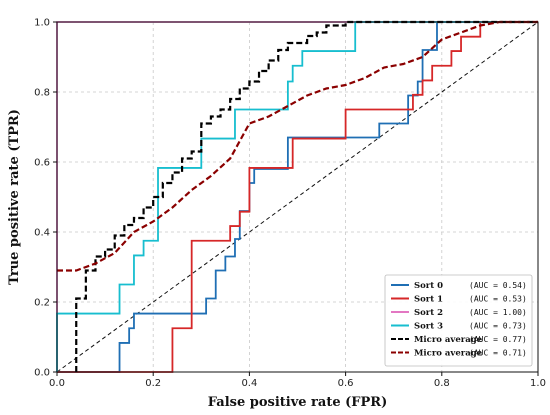 Image resolution: width=550 pixels, height=415 pixels. Describe the element at coordinates (249, 383) in the screenshot. I see `x-tick-label: 0.4` at that location.